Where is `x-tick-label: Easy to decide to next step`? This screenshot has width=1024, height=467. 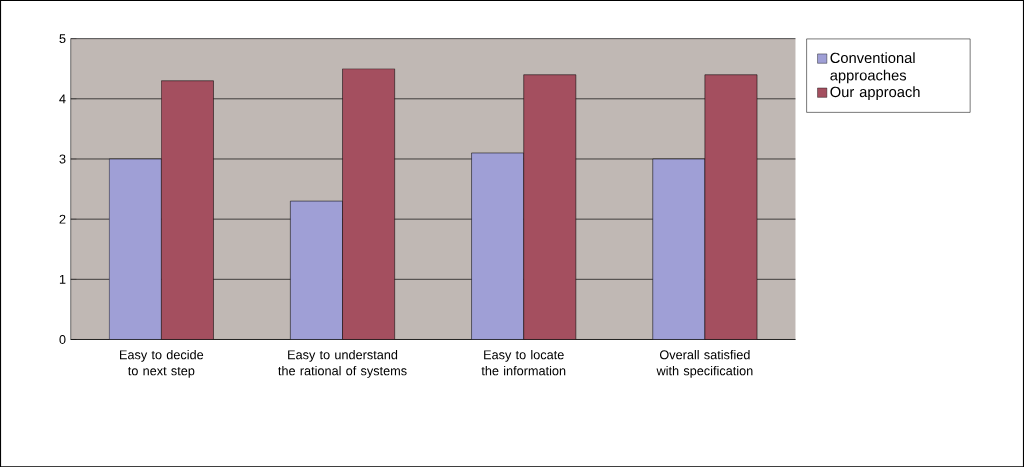 x-tick-label: Easy to decide to next step is located at coordinates (162, 363).